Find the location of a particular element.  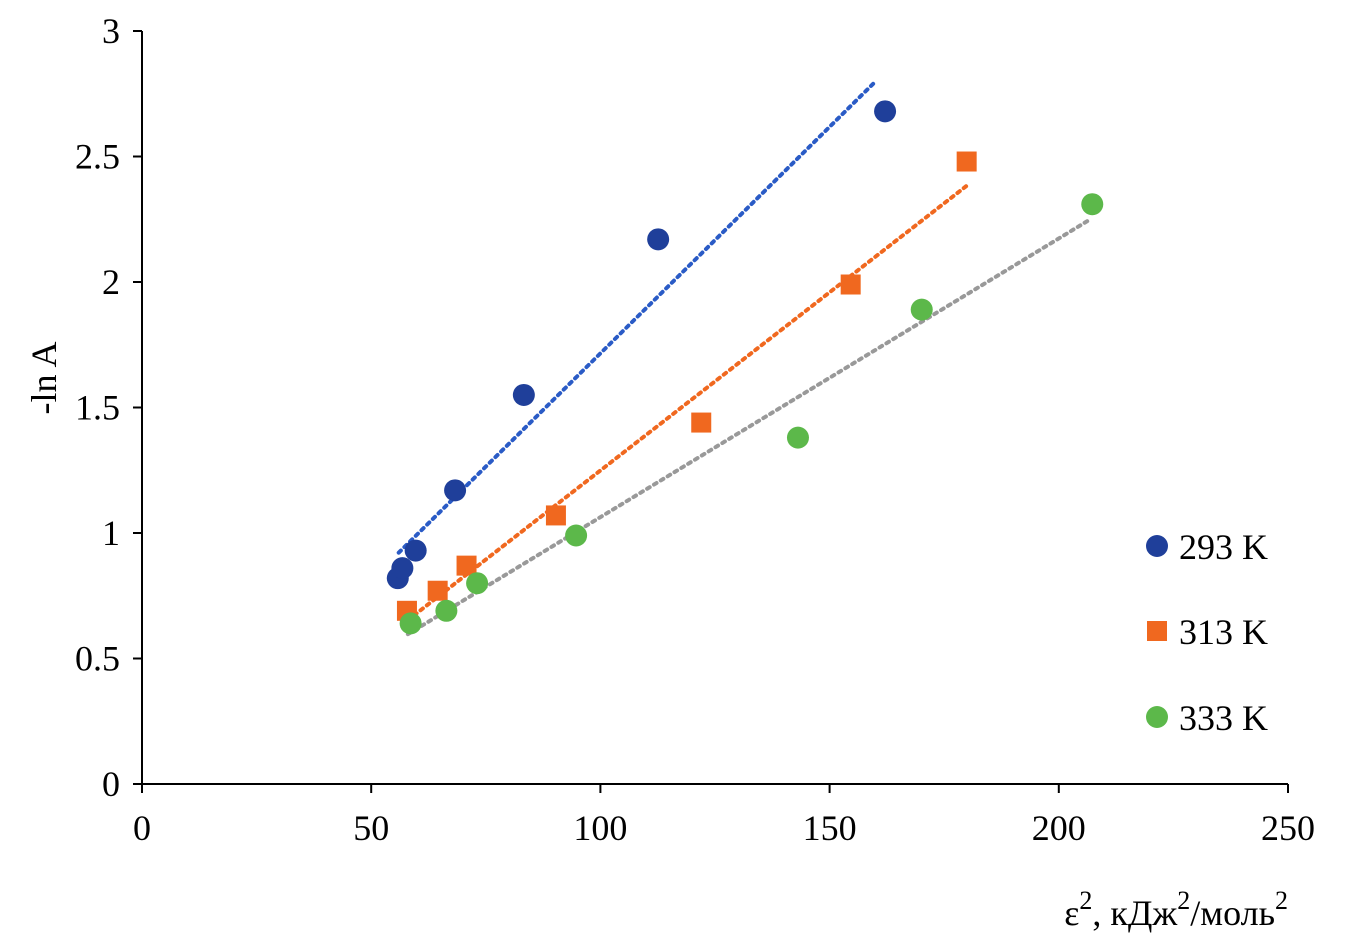

legend-marker-333-k is located at coordinates (1157, 717).